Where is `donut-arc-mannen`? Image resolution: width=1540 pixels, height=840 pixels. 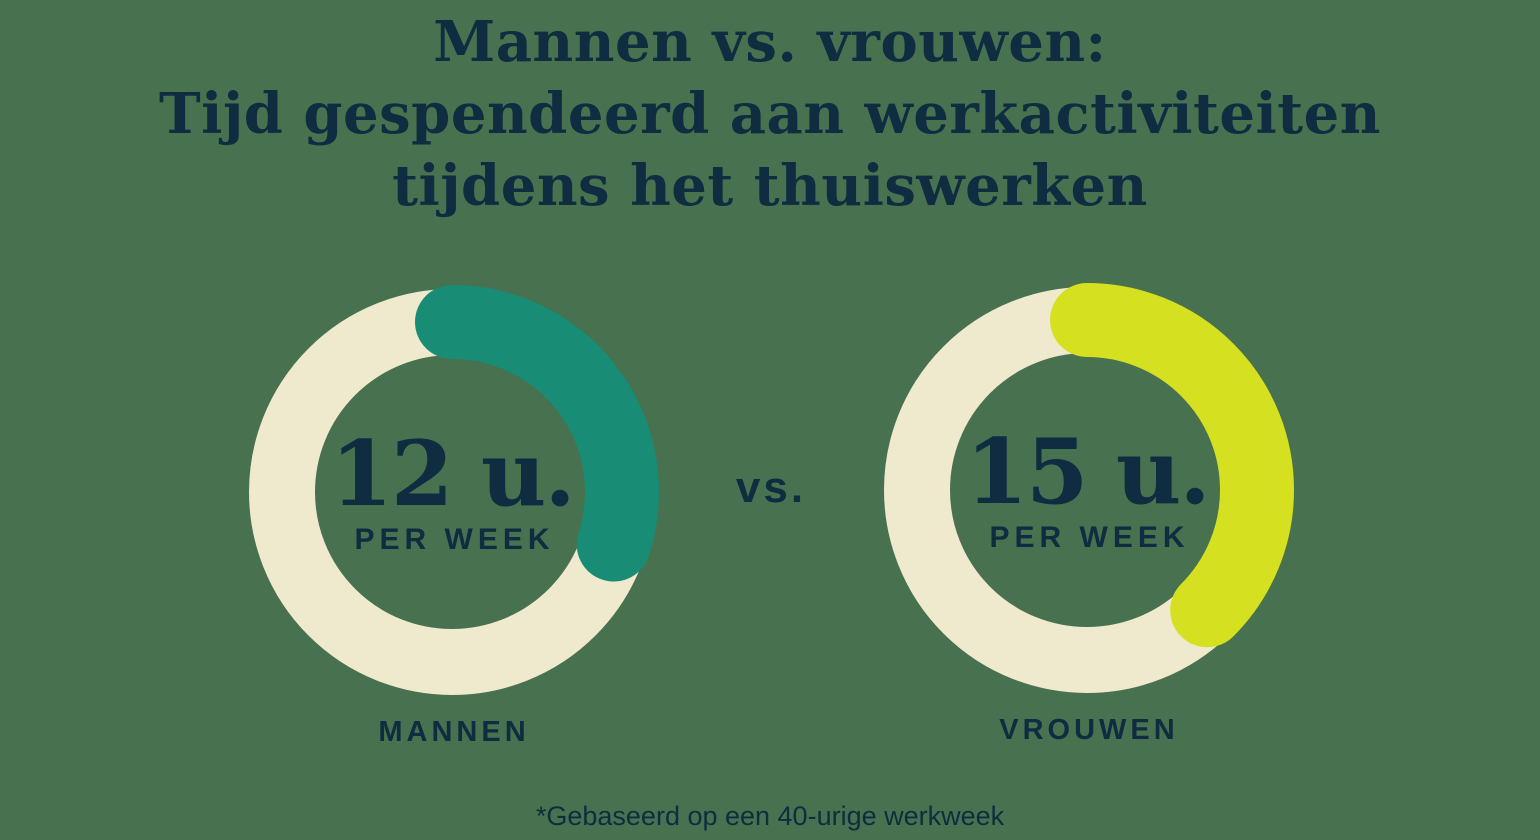
donut-arc-mannen is located at coordinates (452, 492).